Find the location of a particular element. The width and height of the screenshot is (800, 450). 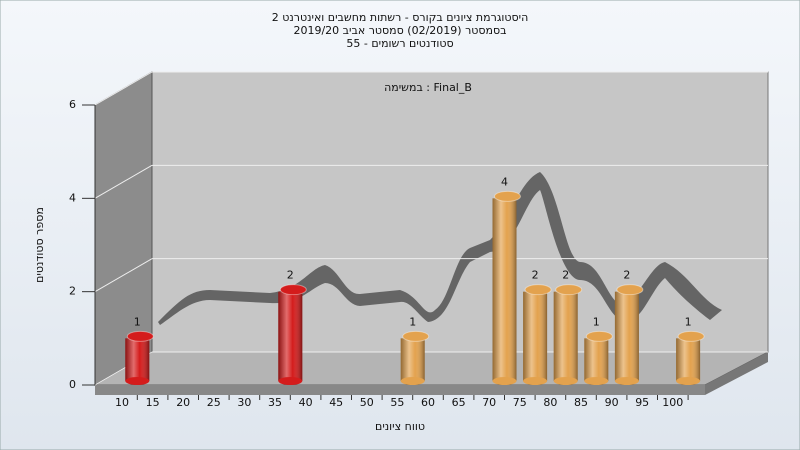

y-axis-label: מספר סטודנטים is located at coordinates (39, 245).